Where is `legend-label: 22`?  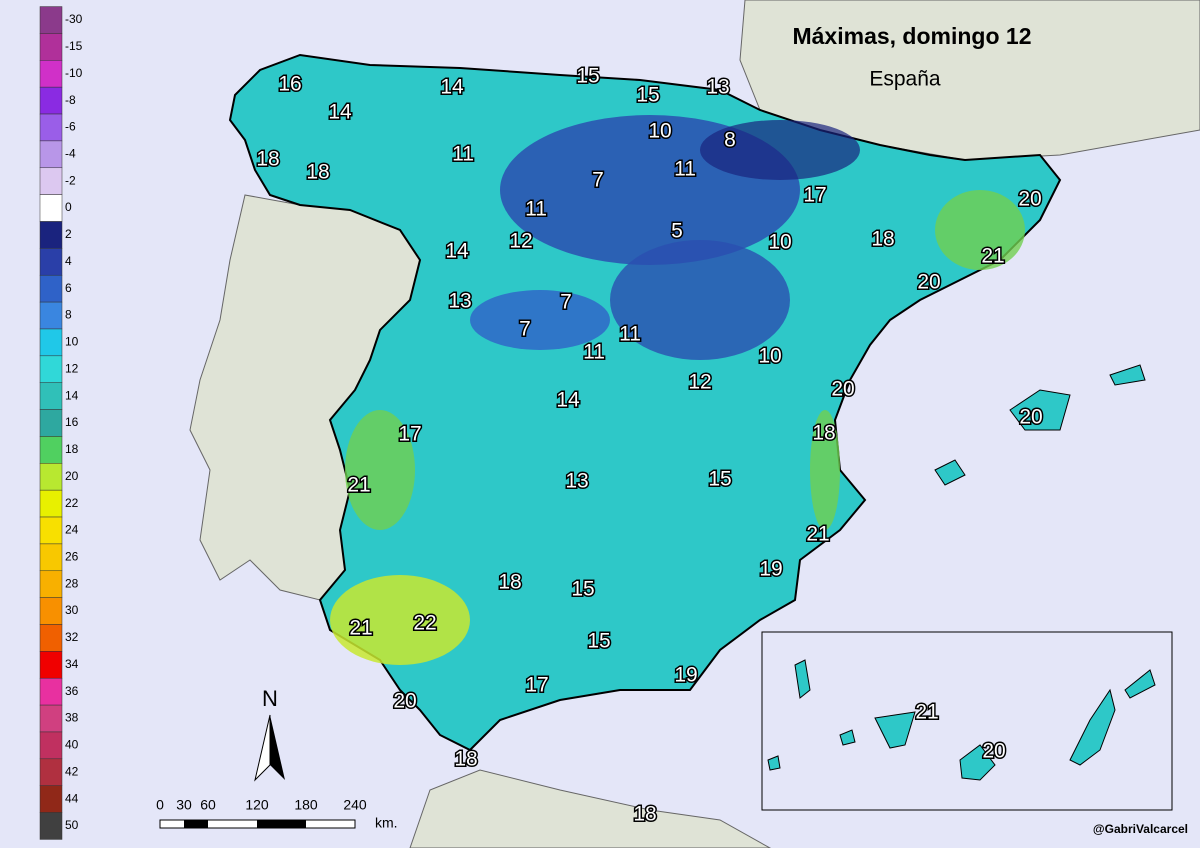 legend-label: 22 is located at coordinates (72, 503).